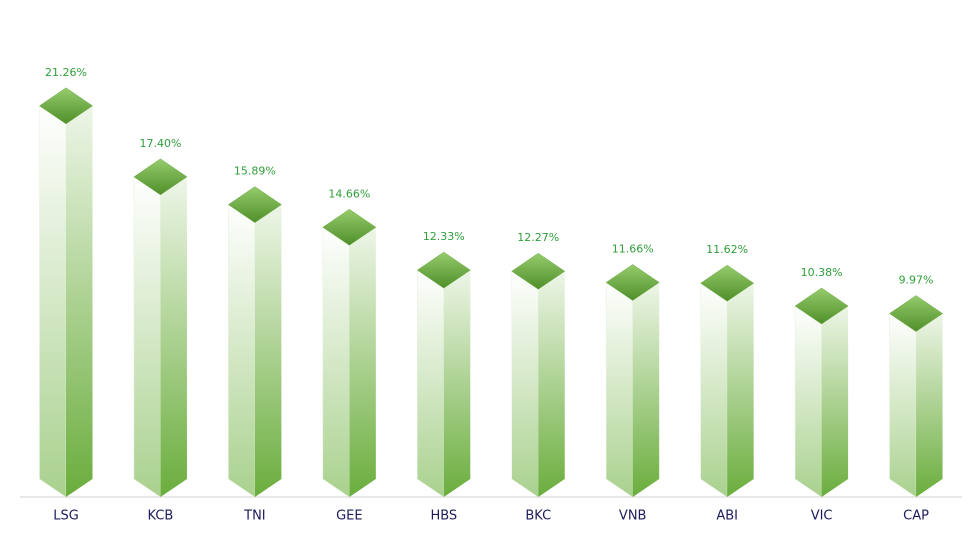  Describe the element at coordinates (822, 516) in the screenshot. I see `x-tick-label: VIC` at that location.